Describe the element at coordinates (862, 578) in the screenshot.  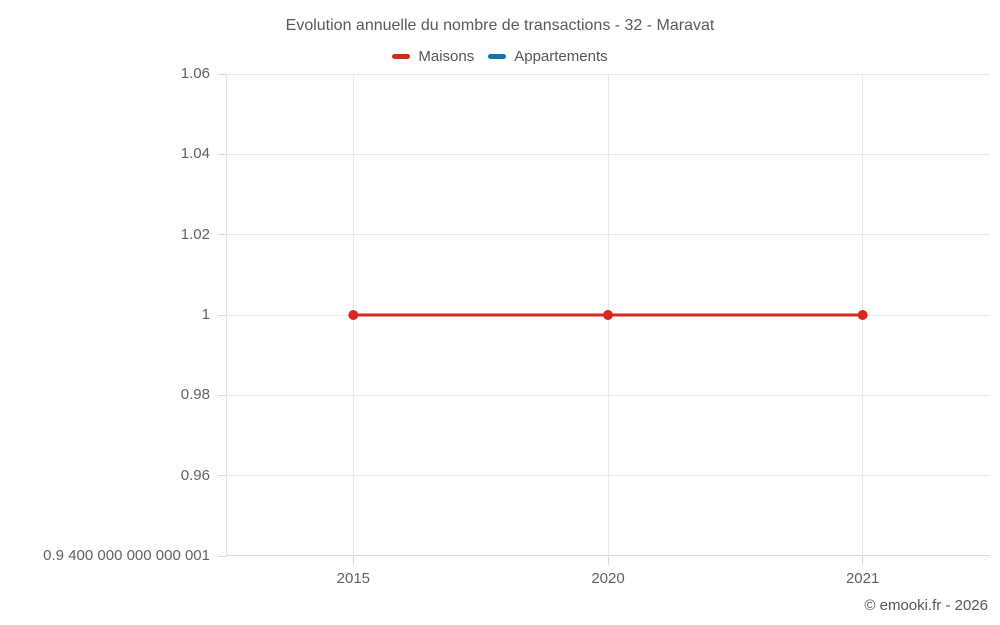
I see `x-axis-label: 2021` at that location.